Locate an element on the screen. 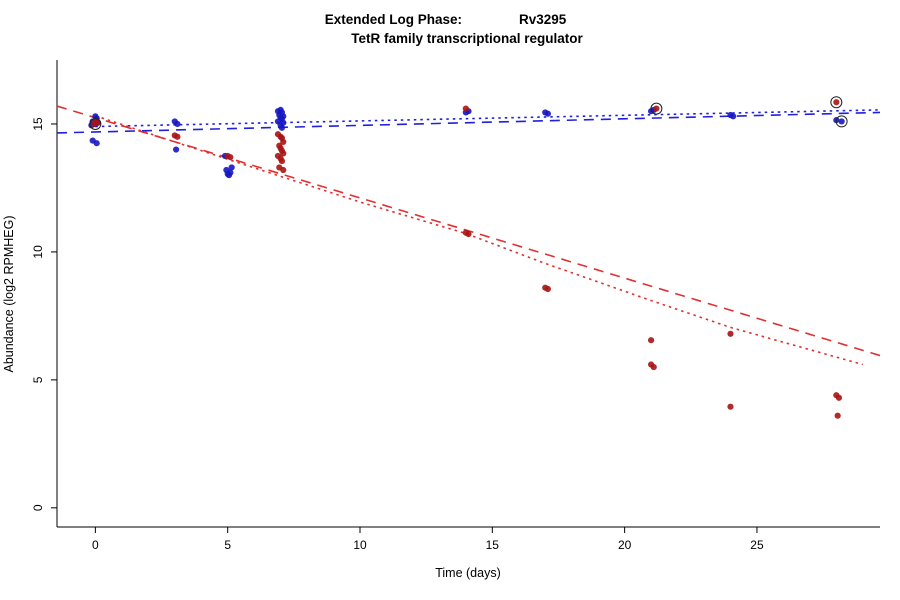 The image size is (900, 600). y-tick-label: 0 is located at coordinates (38, 507).